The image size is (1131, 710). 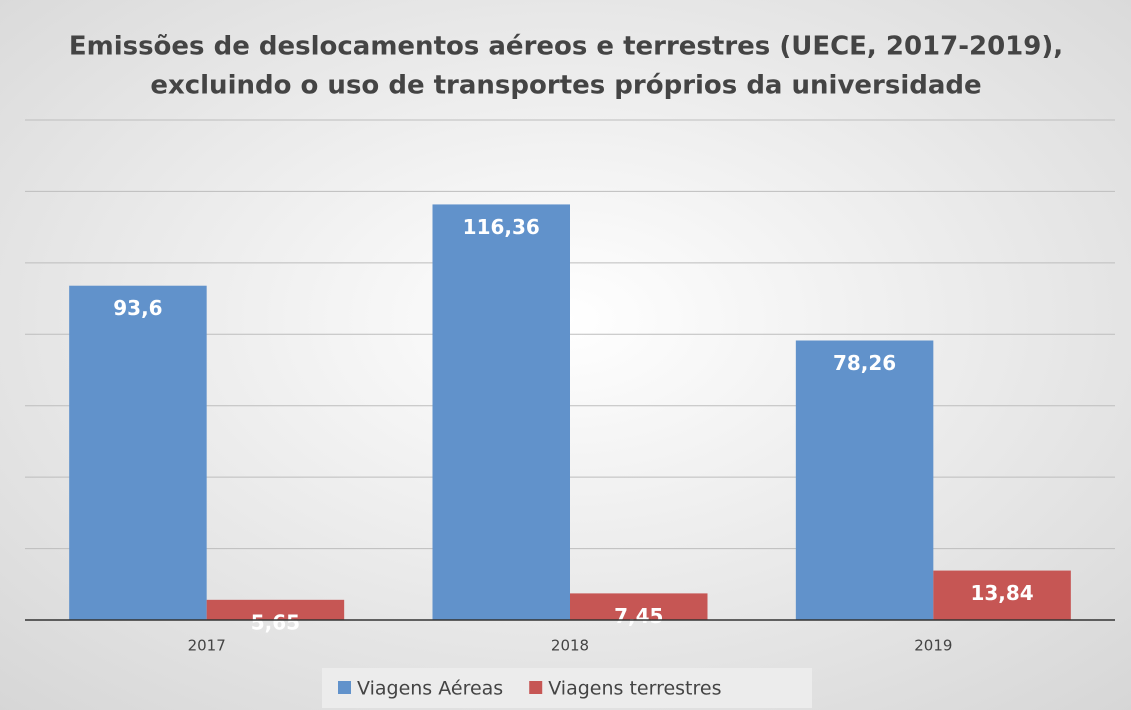 What do you see at coordinates (634, 689) in the screenshot?
I see `legend-label: Viagens terrestres` at bounding box center [634, 689].